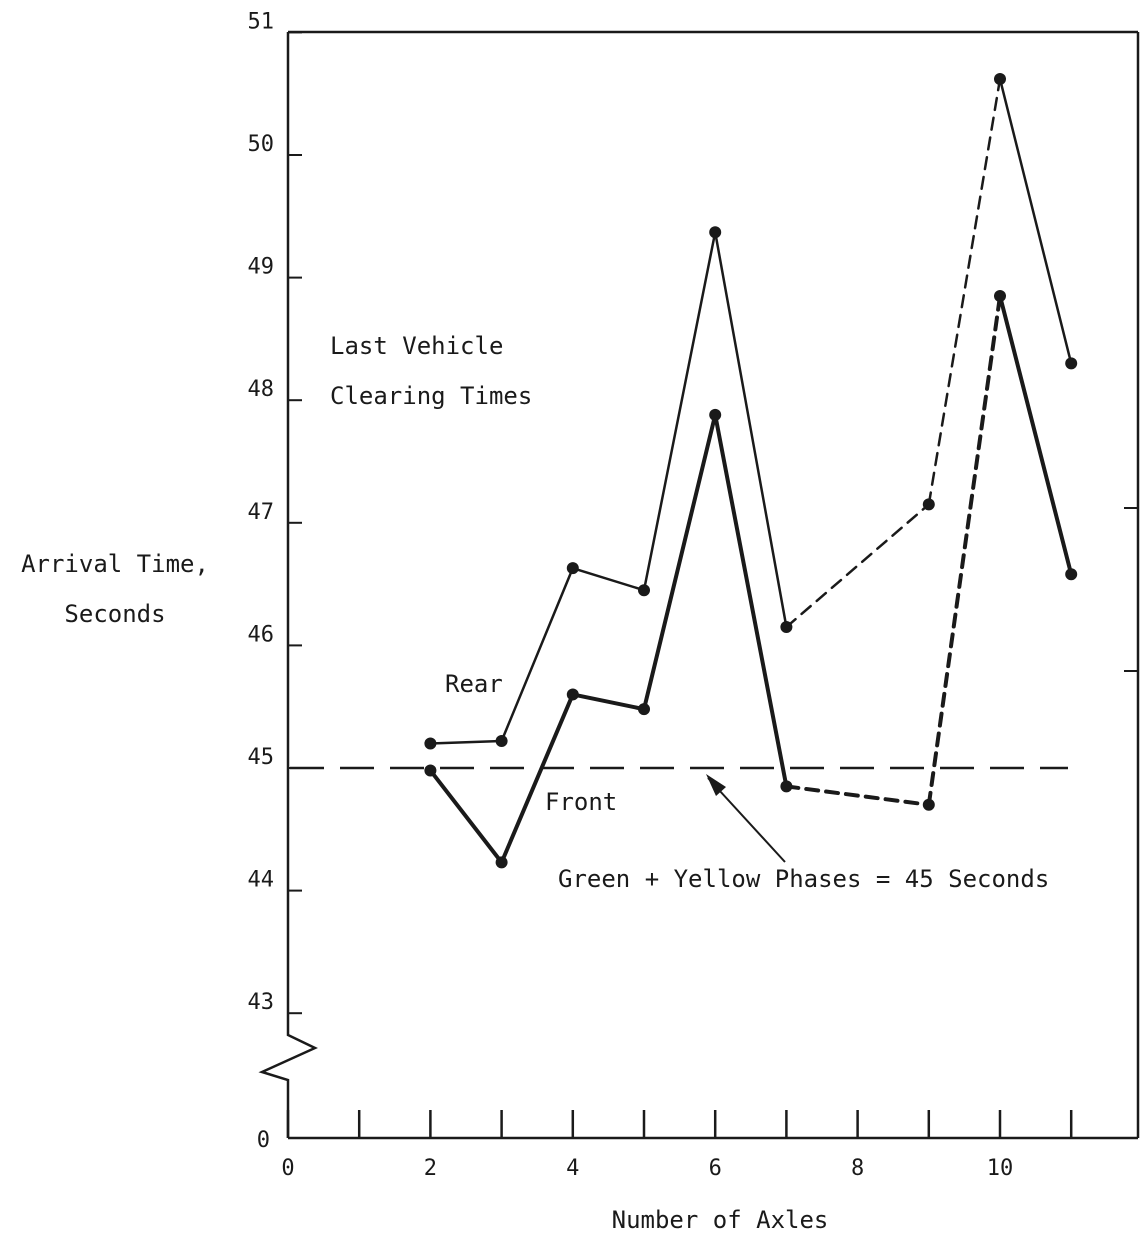 This screenshot has height=1235, width=1142. Describe the element at coordinates (572, 1168) in the screenshot. I see `x-tick-label: 4` at that location.